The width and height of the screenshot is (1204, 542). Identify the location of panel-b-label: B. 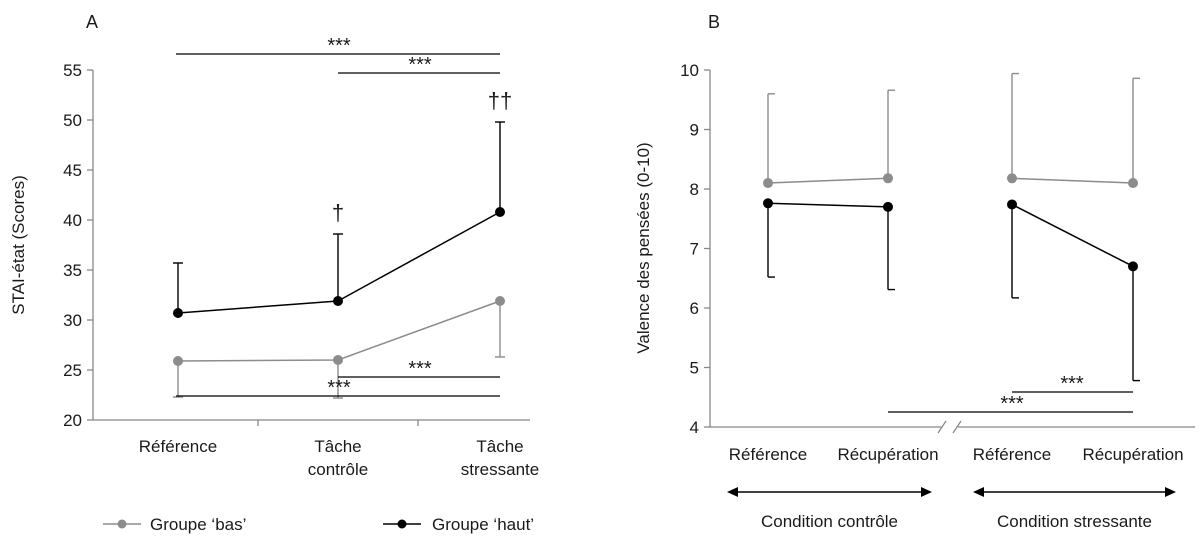
(714, 22).